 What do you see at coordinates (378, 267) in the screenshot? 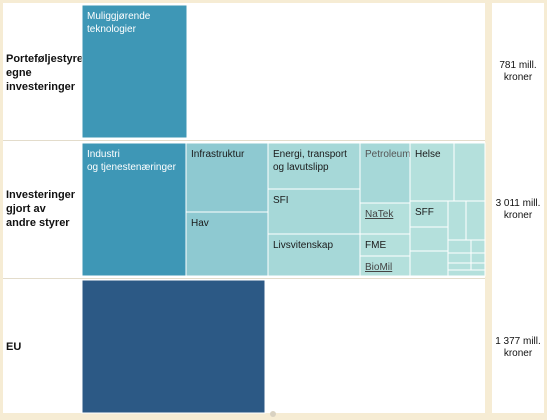
I see `treemap-label: BioMil` at bounding box center [378, 267].